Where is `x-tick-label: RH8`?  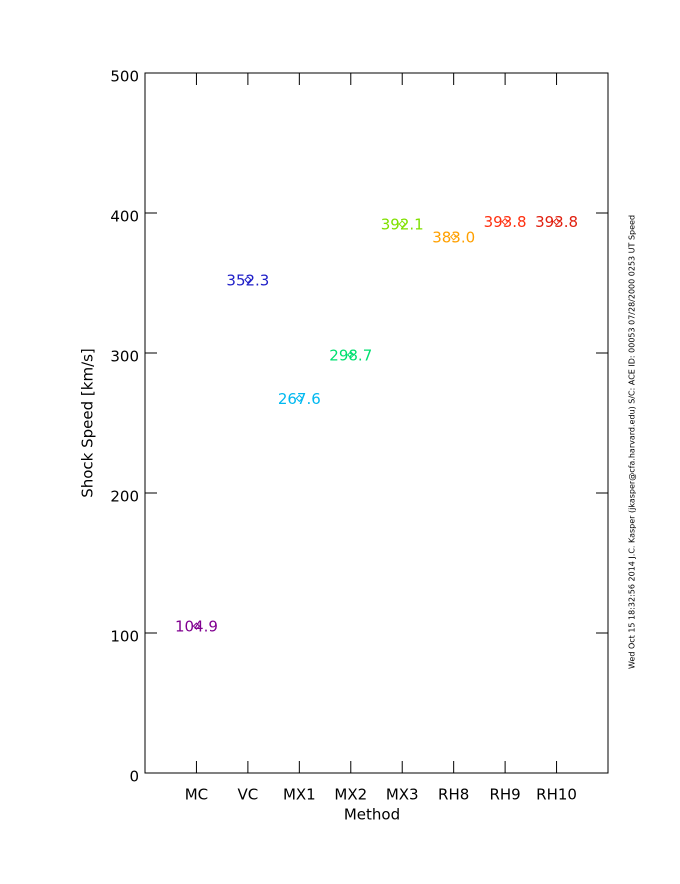
x-tick-label: RH8 is located at coordinates (453, 795).